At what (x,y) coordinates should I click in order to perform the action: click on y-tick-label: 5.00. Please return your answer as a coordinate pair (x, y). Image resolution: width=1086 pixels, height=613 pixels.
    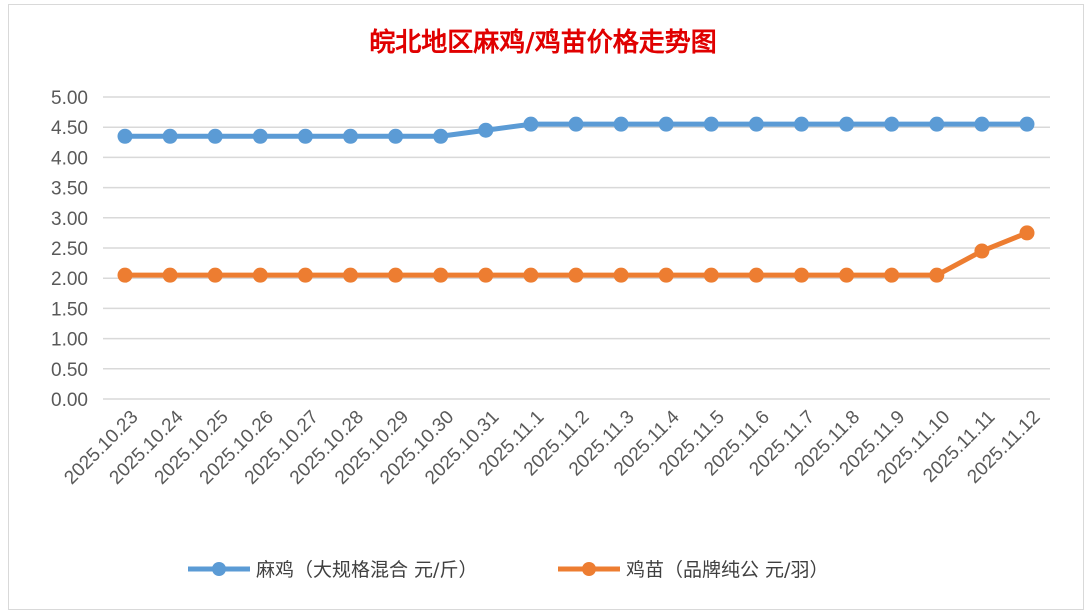
    Looking at the image, I should click on (69, 98).